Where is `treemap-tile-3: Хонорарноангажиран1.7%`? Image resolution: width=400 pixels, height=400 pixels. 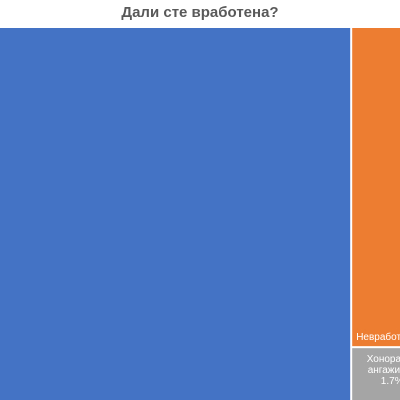 treemap-tile-3: Хонорарноангажиран1.7% is located at coordinates (376, 374).